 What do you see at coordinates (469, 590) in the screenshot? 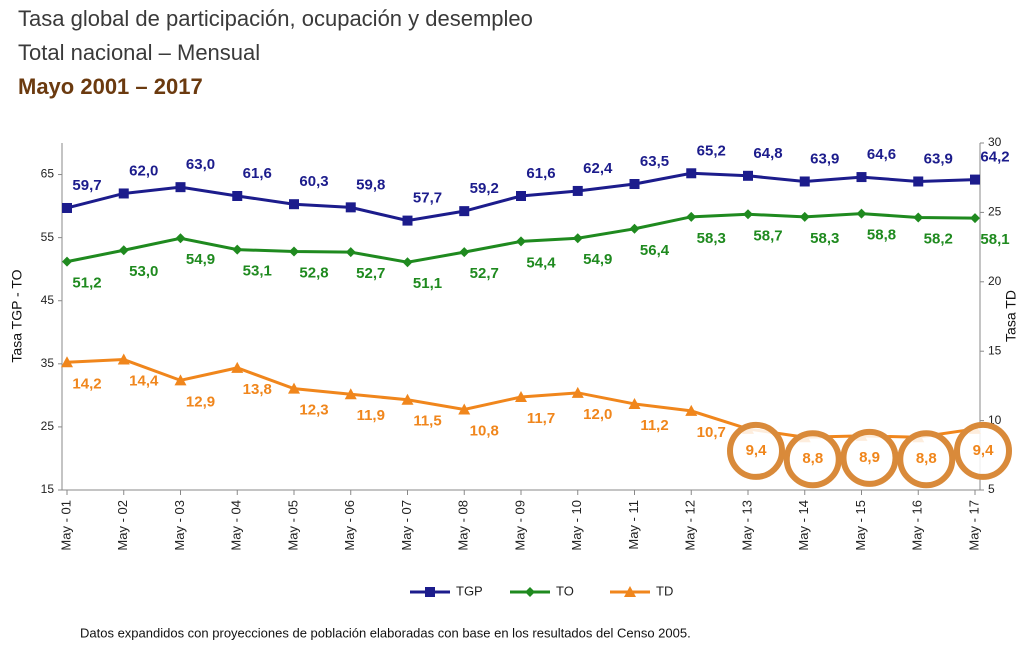
I see `legend-label: TGP` at bounding box center [469, 590].